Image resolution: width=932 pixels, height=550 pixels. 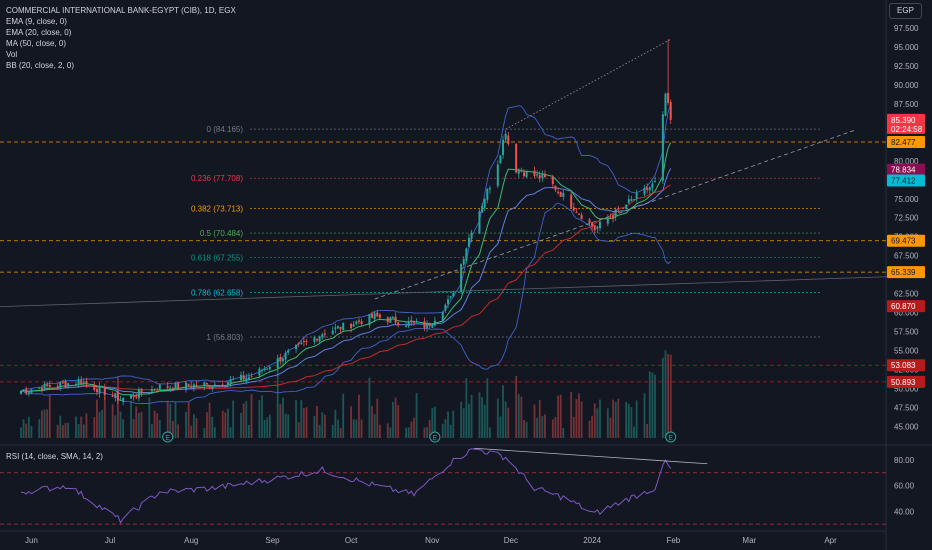 What do you see at coordinates (906, 427) in the screenshot?
I see `price-axis-tick: 45.000` at bounding box center [906, 427].